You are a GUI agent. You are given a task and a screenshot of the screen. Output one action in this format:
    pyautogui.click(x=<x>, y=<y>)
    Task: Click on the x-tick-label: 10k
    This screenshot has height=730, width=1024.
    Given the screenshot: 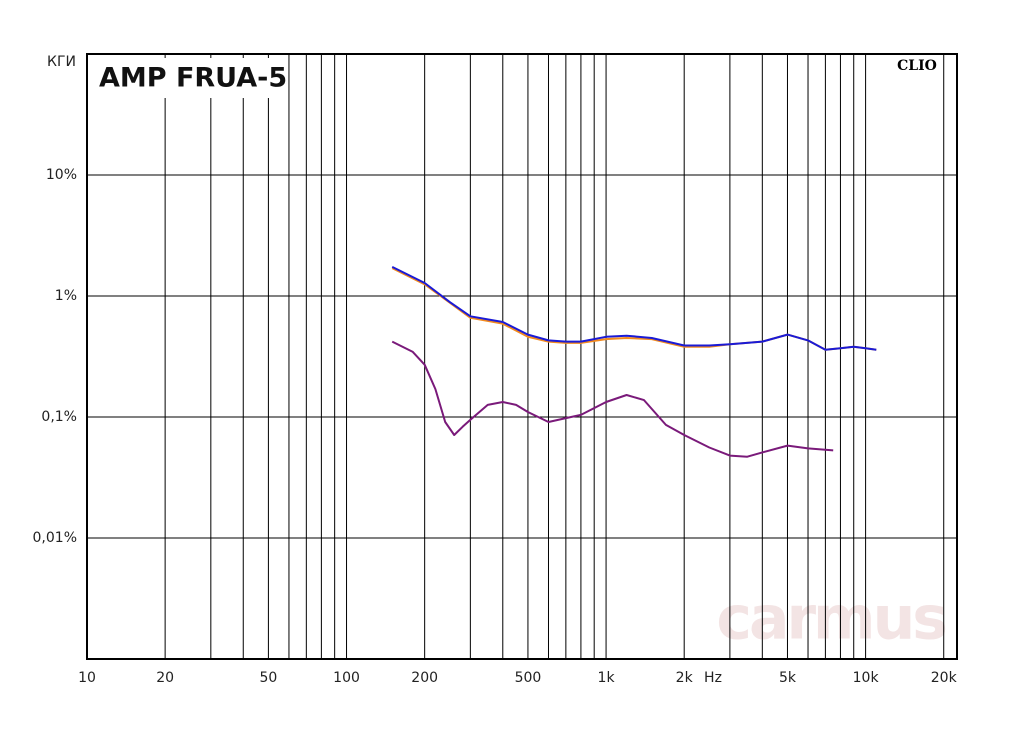 What is the action you would take?
    pyautogui.click(x=866, y=678)
    